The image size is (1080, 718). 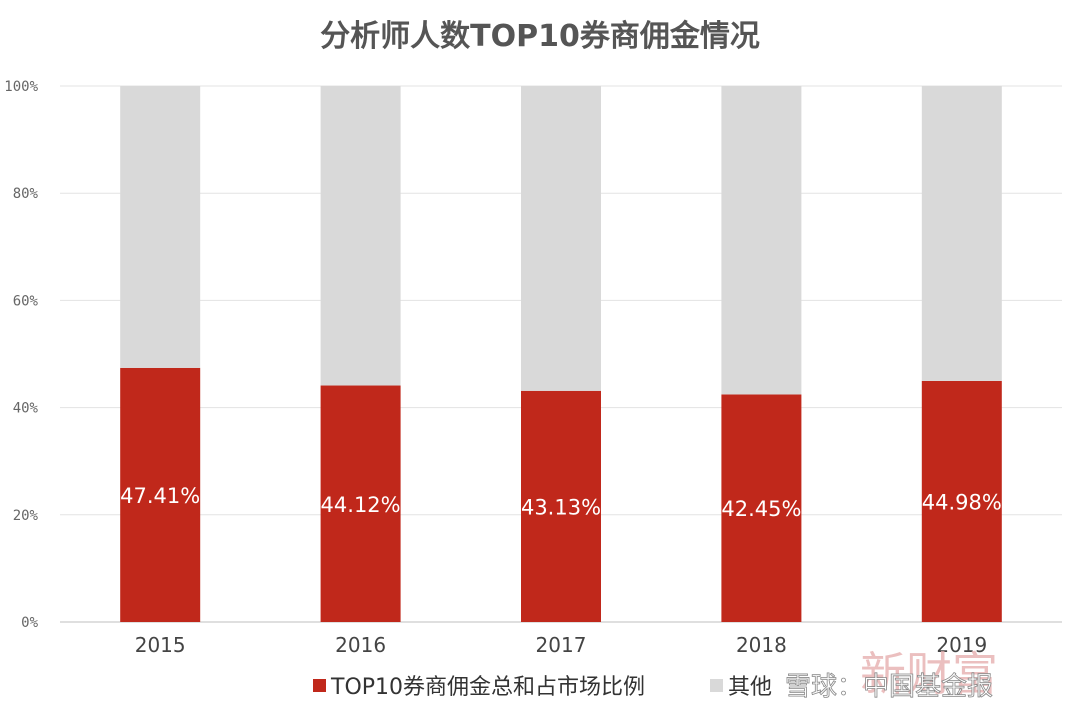 What do you see at coordinates (761, 645) in the screenshot?
I see `x-tick-label: 2018` at bounding box center [761, 645].